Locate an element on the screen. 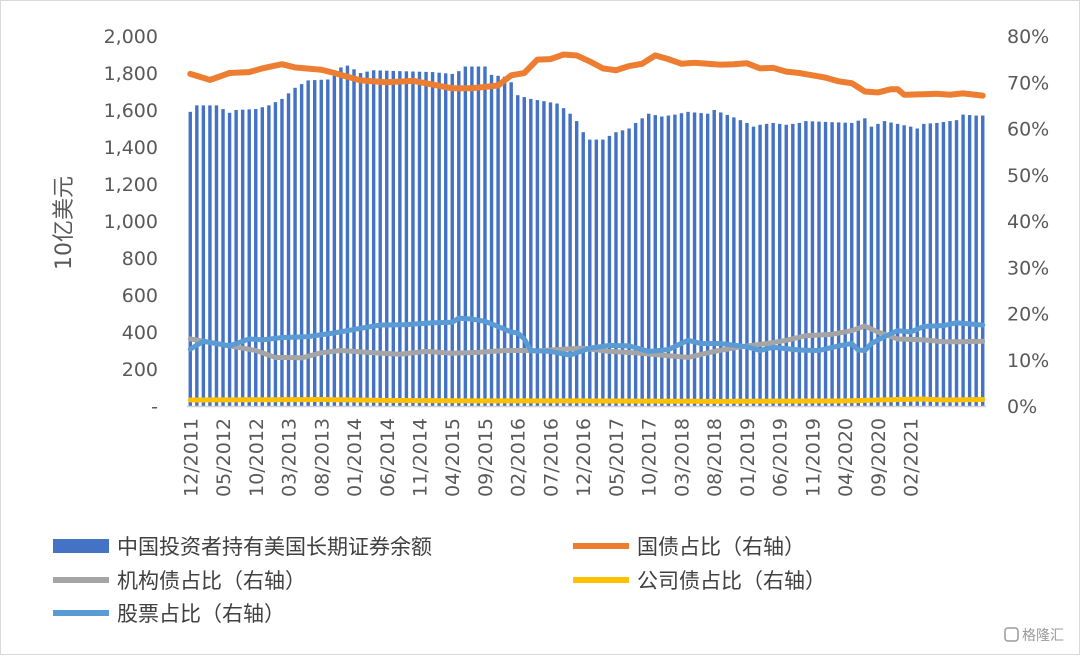  x-tick-label: 03/2018 is located at coordinates (683, 457).